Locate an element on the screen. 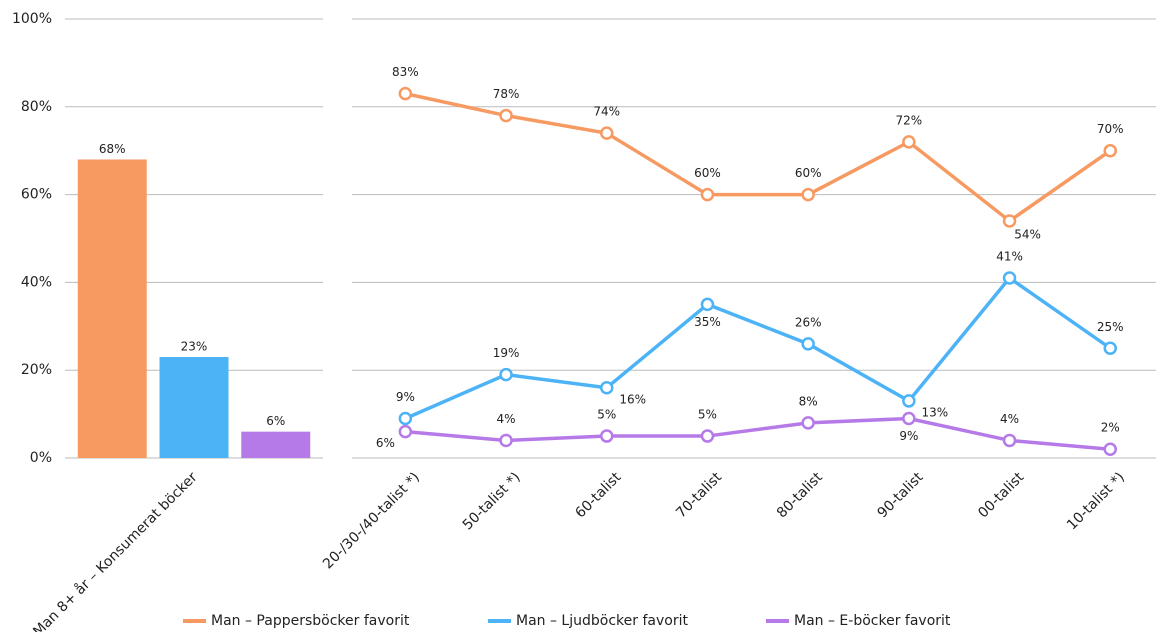  x-tick-label: 50-talist *) is located at coordinates (492, 501).